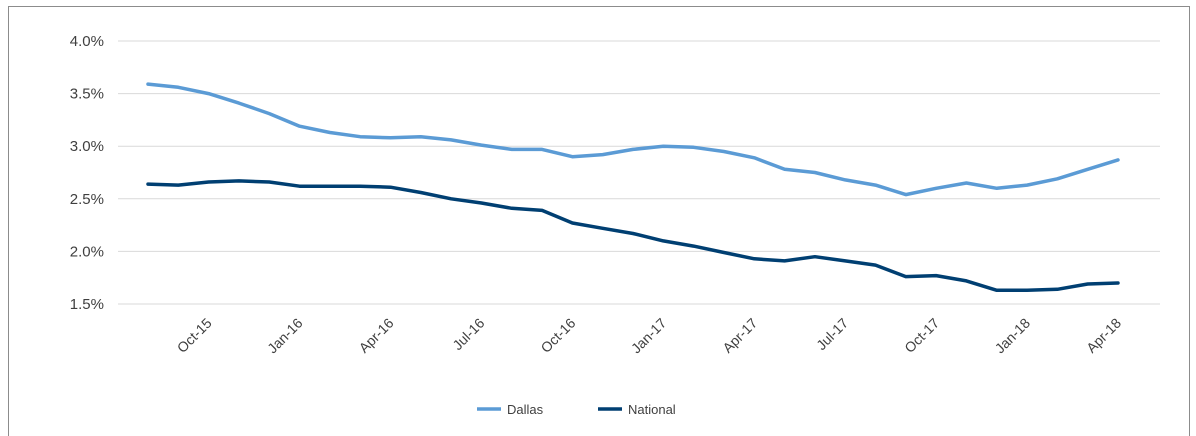 The width and height of the screenshot is (1196, 436). What do you see at coordinates (921, 335) in the screenshot?
I see `x-tick-label: Oct-17` at bounding box center [921, 335].